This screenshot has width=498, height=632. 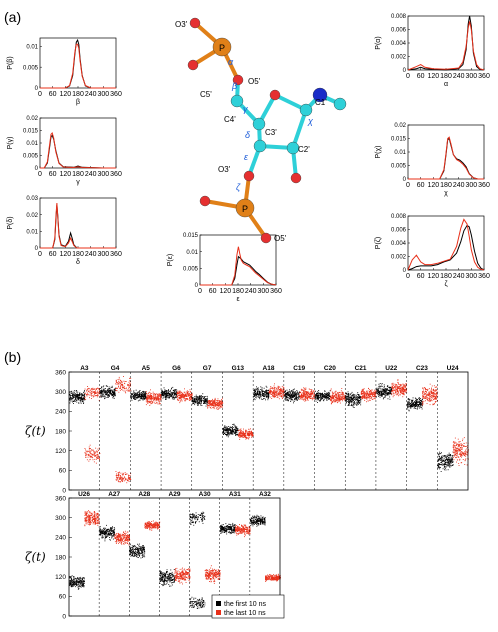 What do you see at coordinates (237, 299) in the screenshot?
I see `x-axis-label: ε` at bounding box center [237, 299].